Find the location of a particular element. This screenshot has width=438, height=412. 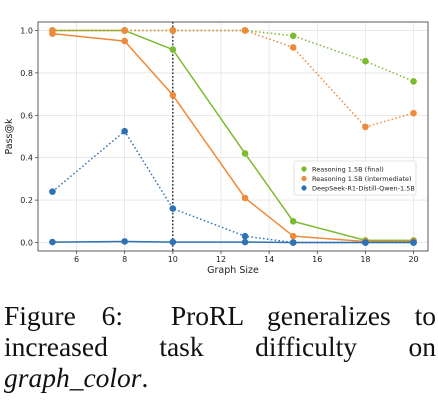

caption-end: . is located at coordinates (145, 377).